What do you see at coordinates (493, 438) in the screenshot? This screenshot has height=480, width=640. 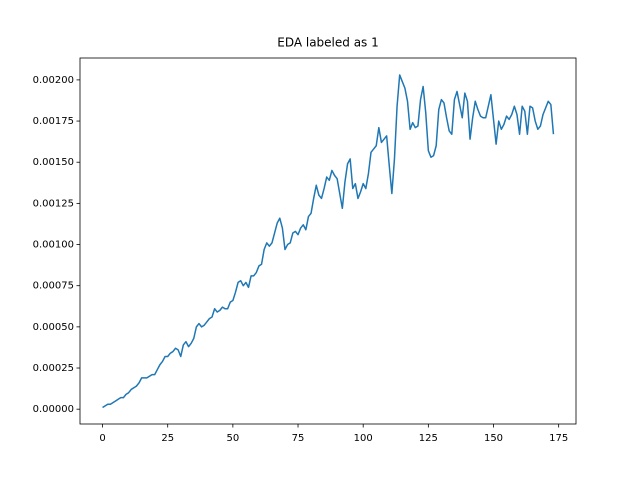 I see `x-tick-label: 150` at bounding box center [493, 438].